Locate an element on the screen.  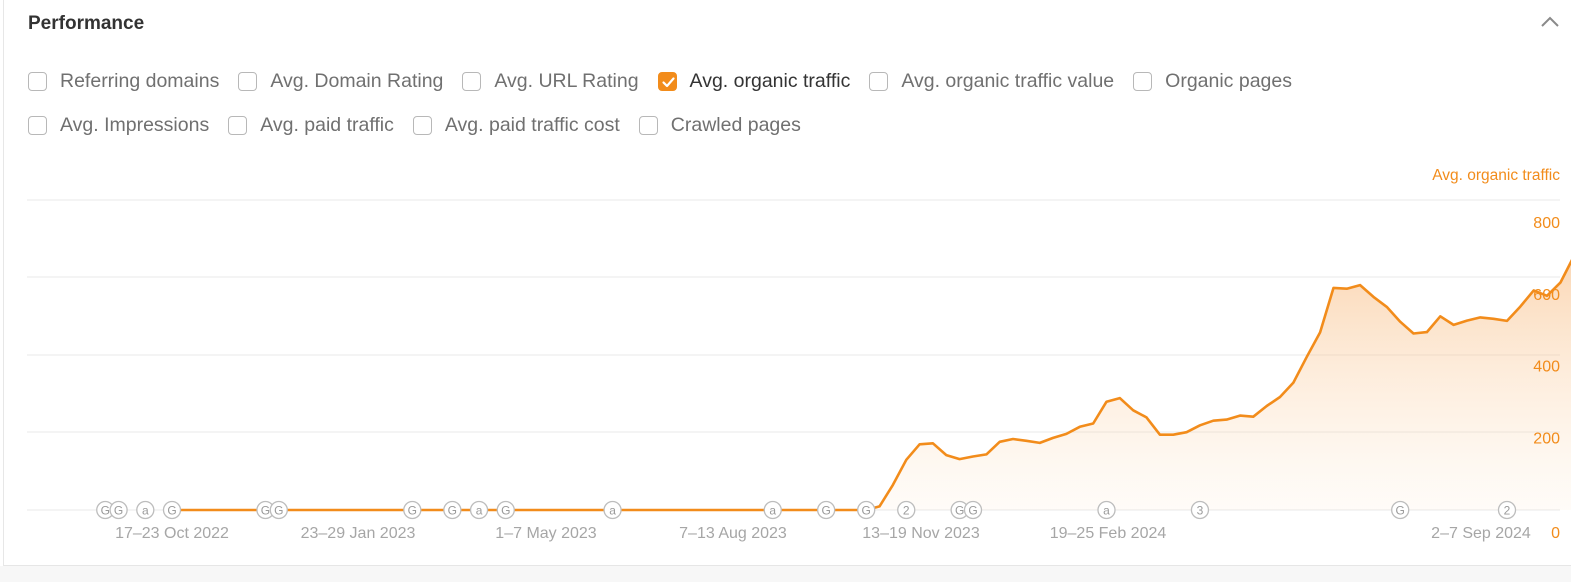
x-tick-label: 17–23 Oct 2022 is located at coordinates (172, 533).